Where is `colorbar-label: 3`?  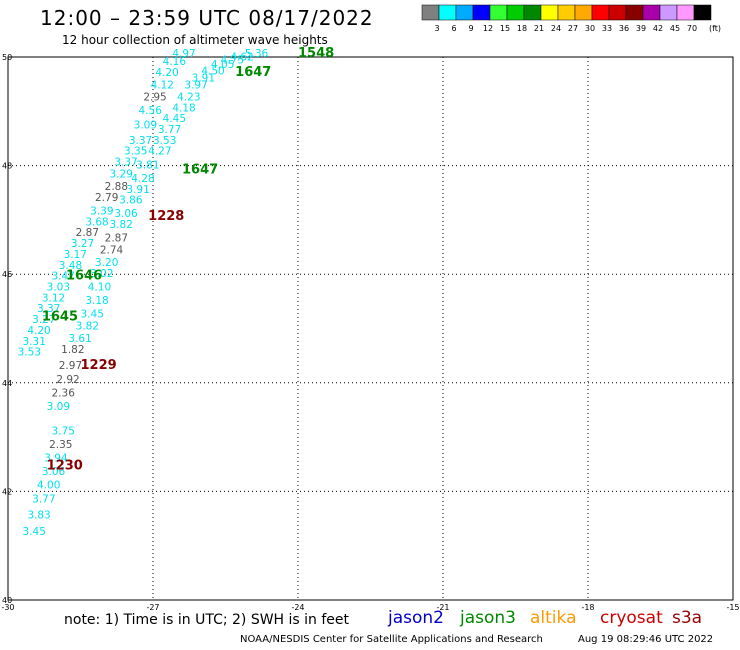
colorbar-label: 3 is located at coordinates (436, 28).